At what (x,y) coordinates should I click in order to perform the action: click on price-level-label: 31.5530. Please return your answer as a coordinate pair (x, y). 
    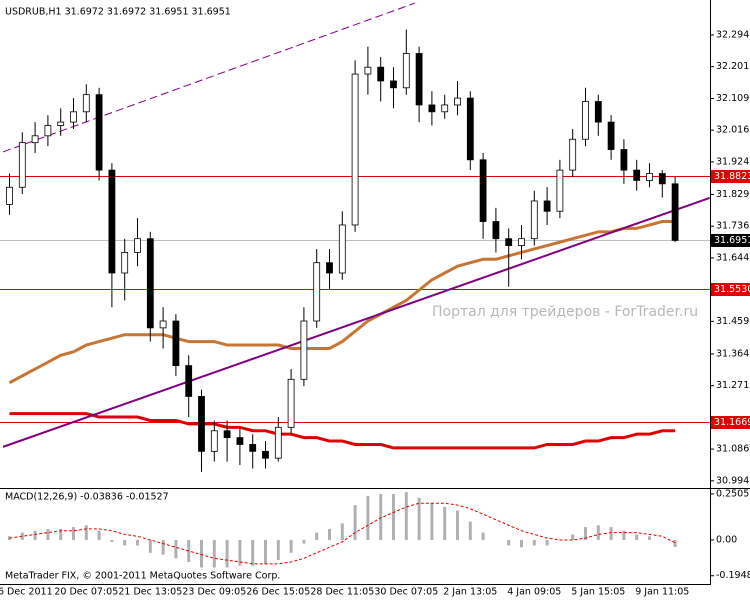
    Looking at the image, I should click on (732, 289).